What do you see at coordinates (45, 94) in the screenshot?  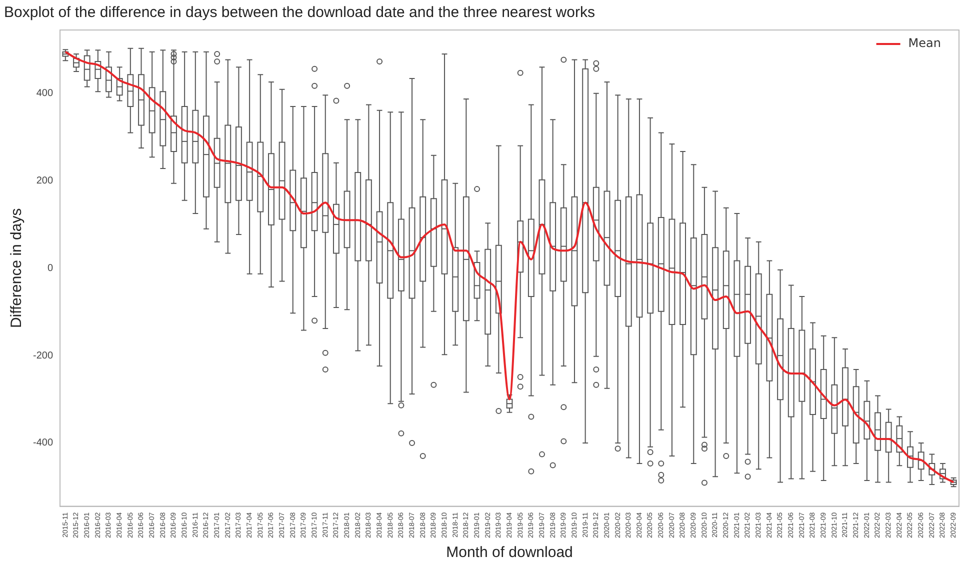 I see `y-tick-label: 400` at bounding box center [45, 94].